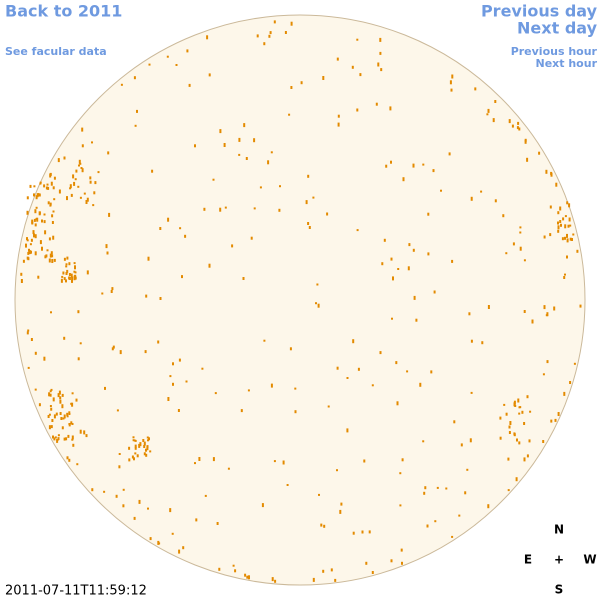  What do you see at coordinates (554, 51) in the screenshot?
I see `previous-hour-link: Previous hour` at bounding box center [554, 51].